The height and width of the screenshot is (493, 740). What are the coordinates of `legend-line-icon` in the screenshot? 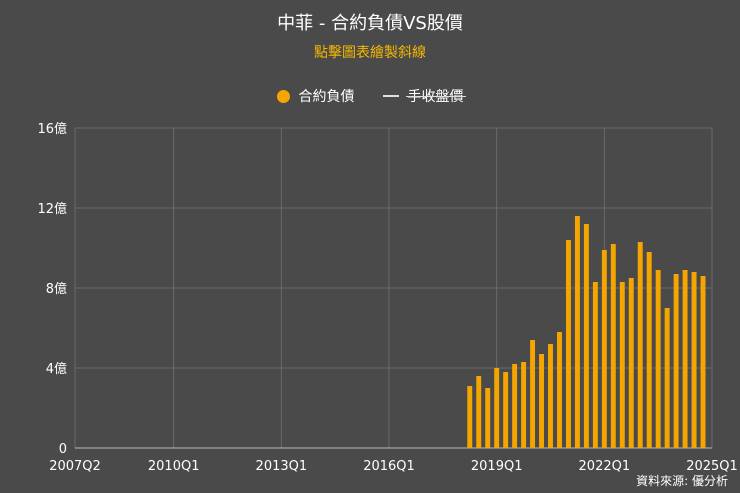 It's located at (390, 96).